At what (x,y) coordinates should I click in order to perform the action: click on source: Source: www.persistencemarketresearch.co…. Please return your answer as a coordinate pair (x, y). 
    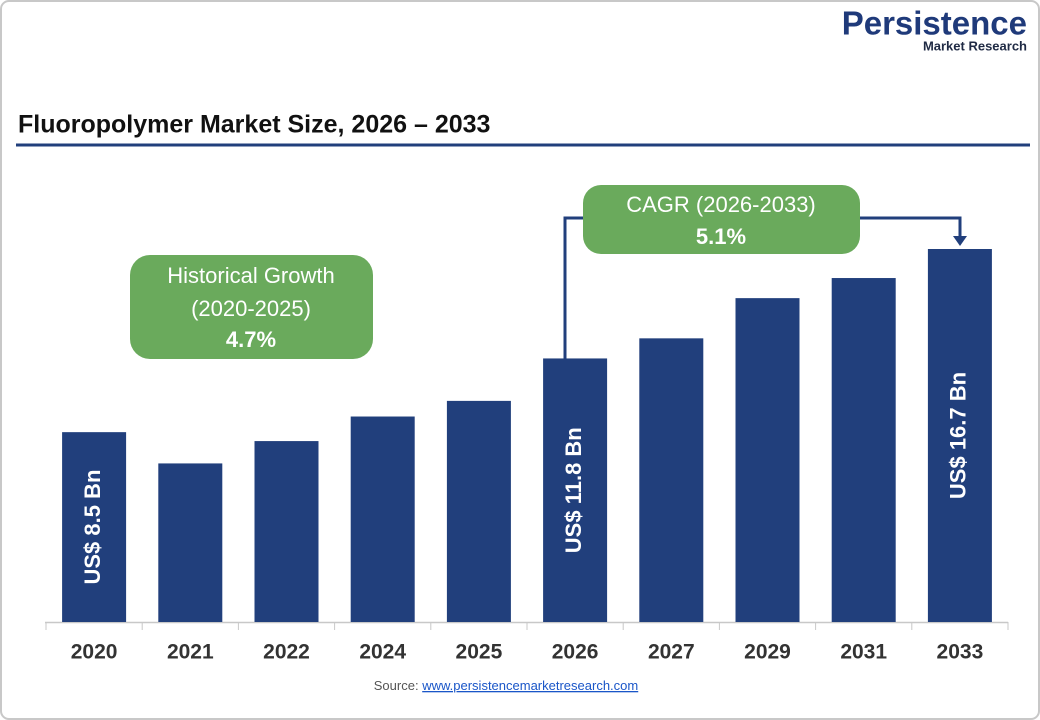
    Looking at the image, I should click on (506, 685).